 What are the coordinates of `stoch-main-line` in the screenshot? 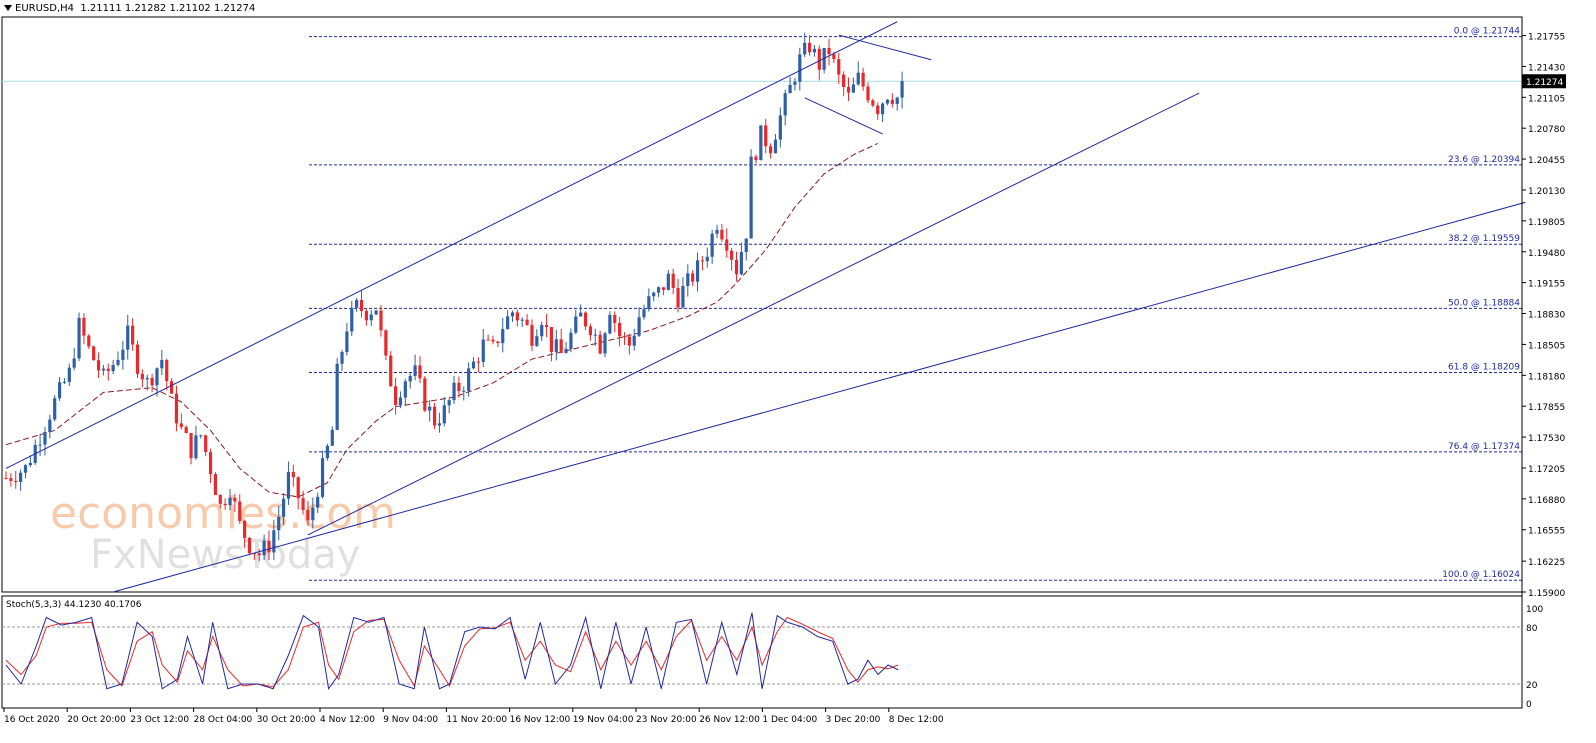 It's located at (452, 651).